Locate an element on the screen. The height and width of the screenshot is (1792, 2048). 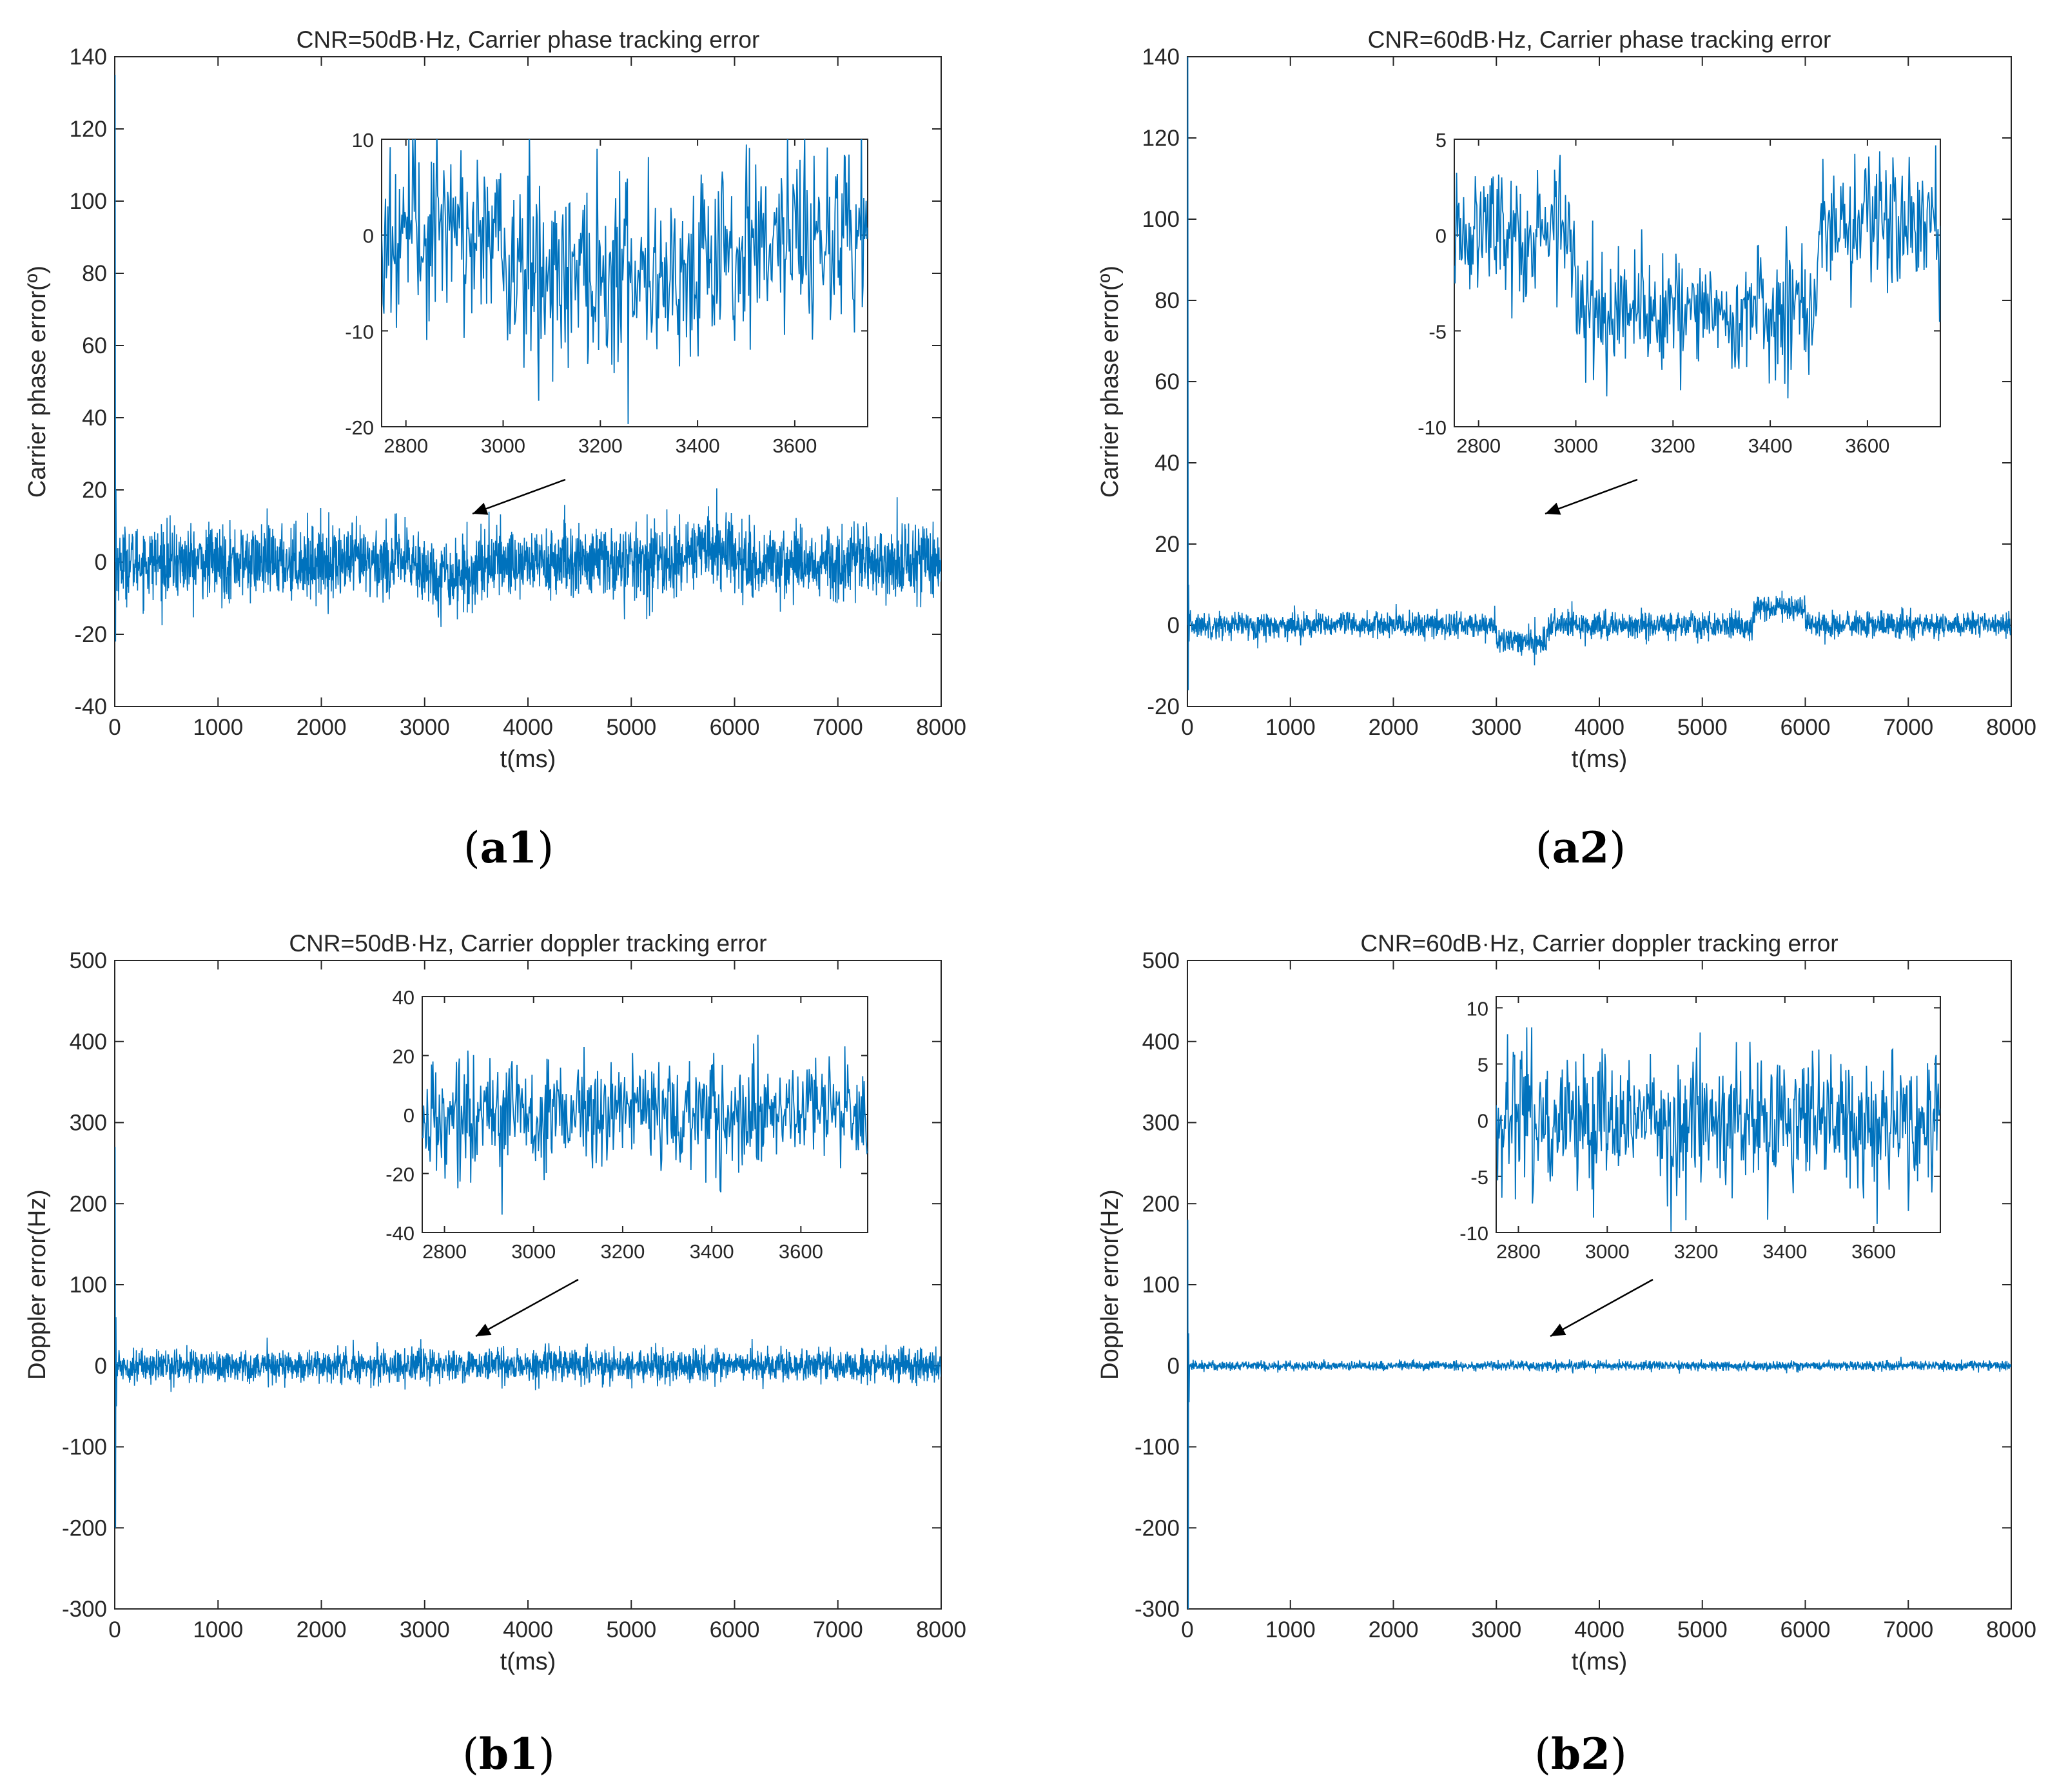
panel-label-id: a2 is located at coordinates (1581, 848).